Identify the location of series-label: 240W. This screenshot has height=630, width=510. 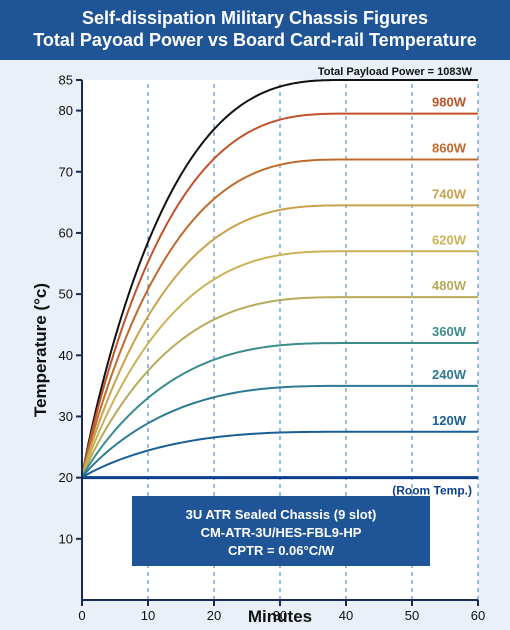
(449, 374).